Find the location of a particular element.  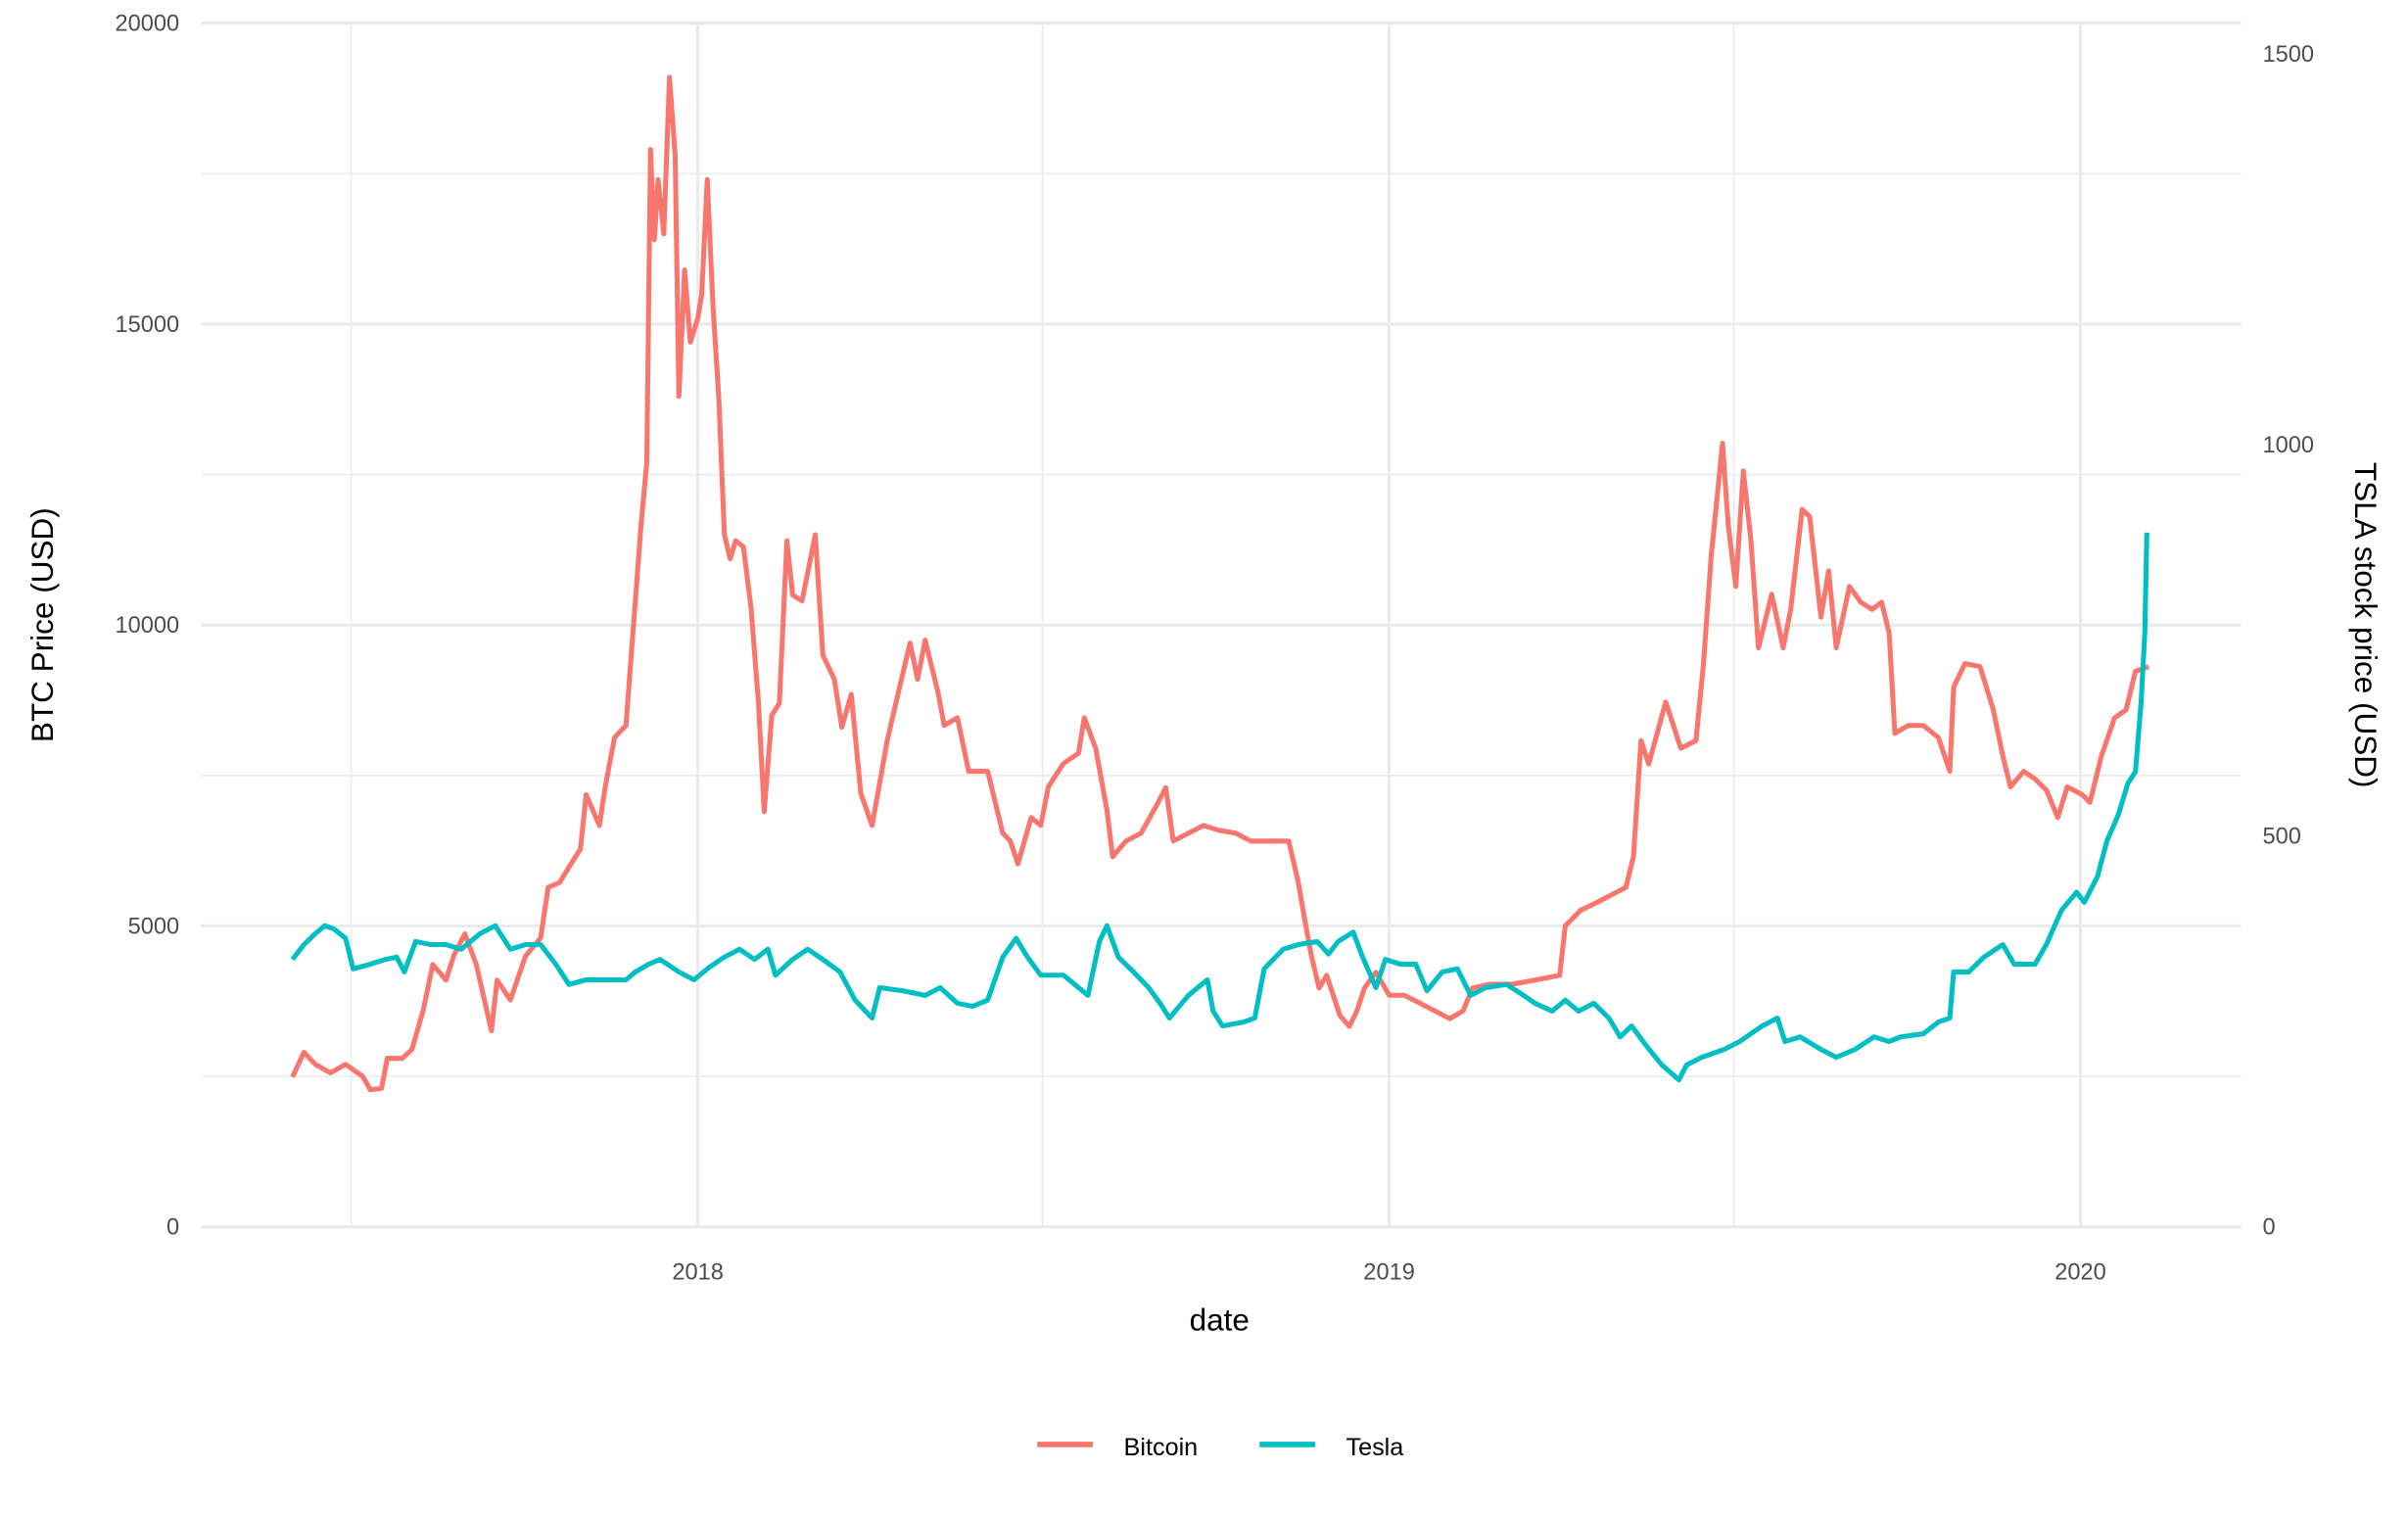

y-tick-label-right: 500 is located at coordinates (2281, 836).